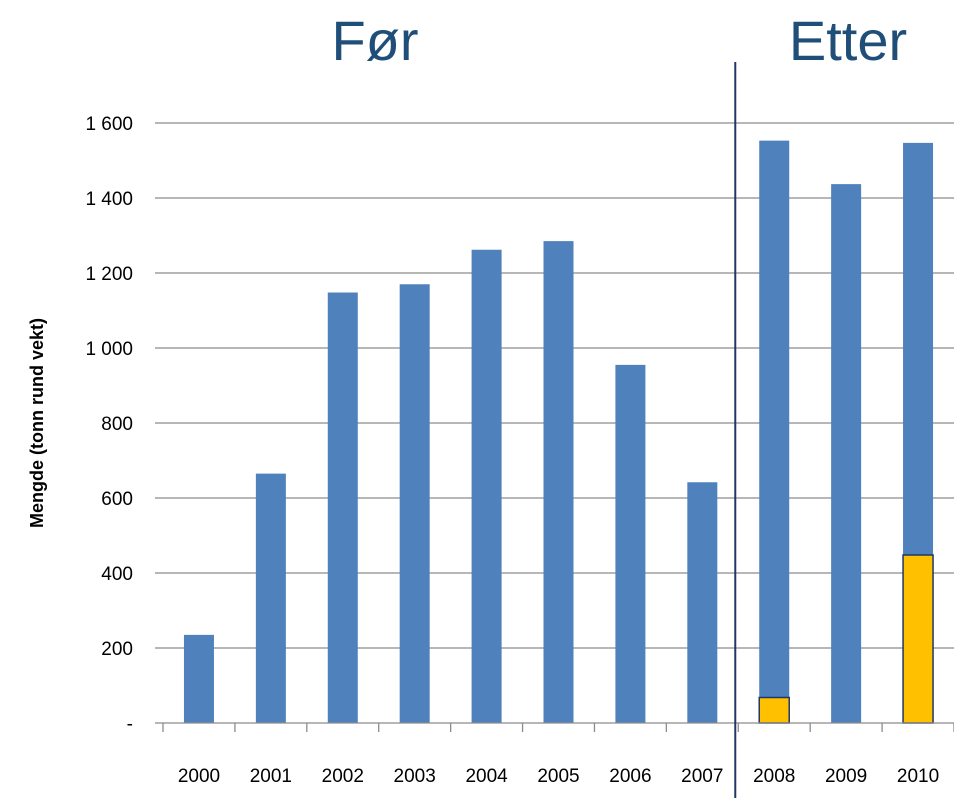 The height and width of the screenshot is (798, 954). What do you see at coordinates (342, 507) in the screenshot?
I see `bar-2002` at bounding box center [342, 507].